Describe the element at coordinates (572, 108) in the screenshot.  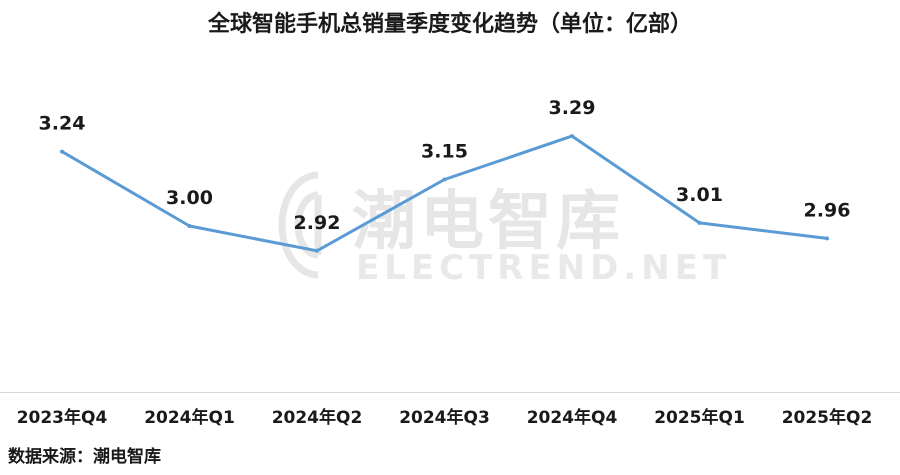
I see `data-label: 3.29` at that location.